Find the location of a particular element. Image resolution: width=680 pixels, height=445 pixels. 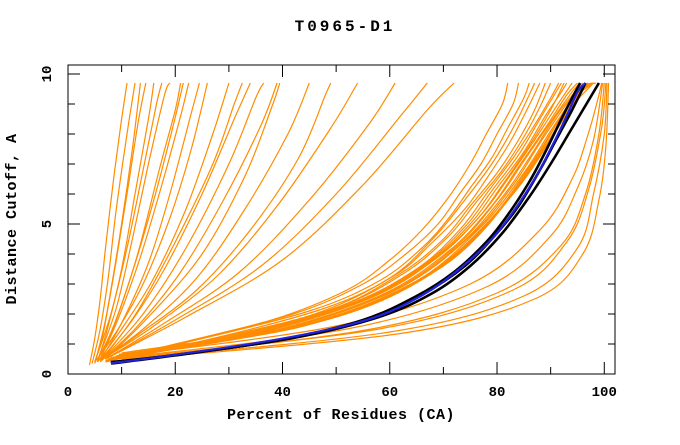

y-axis-label: Distance Cutoff, A is located at coordinates (12, 218).